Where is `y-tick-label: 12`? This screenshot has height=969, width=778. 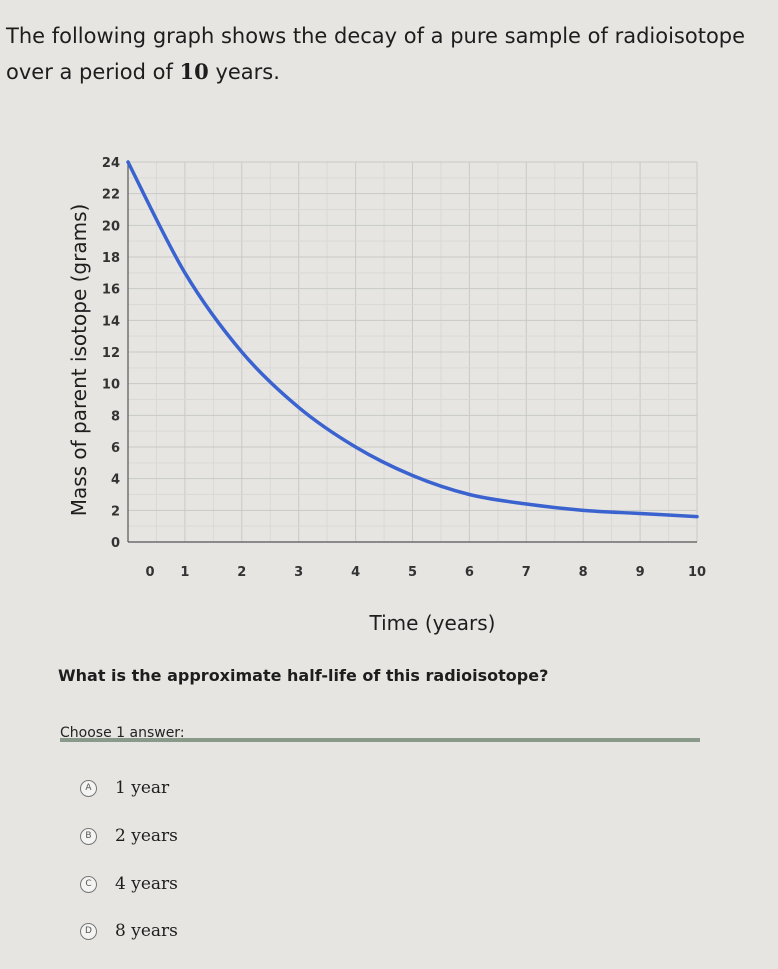
y-tick-label: 12 is located at coordinates (111, 353).